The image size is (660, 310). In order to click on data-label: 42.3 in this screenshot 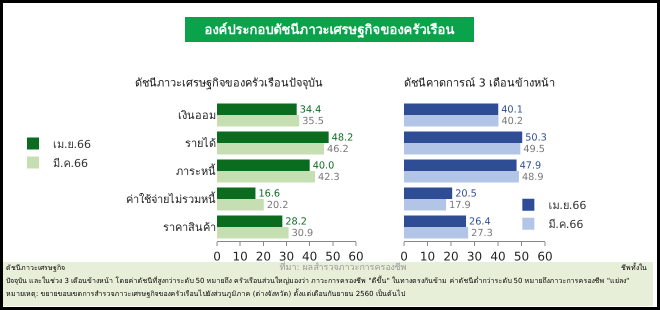, I will do `click(329, 177)`.